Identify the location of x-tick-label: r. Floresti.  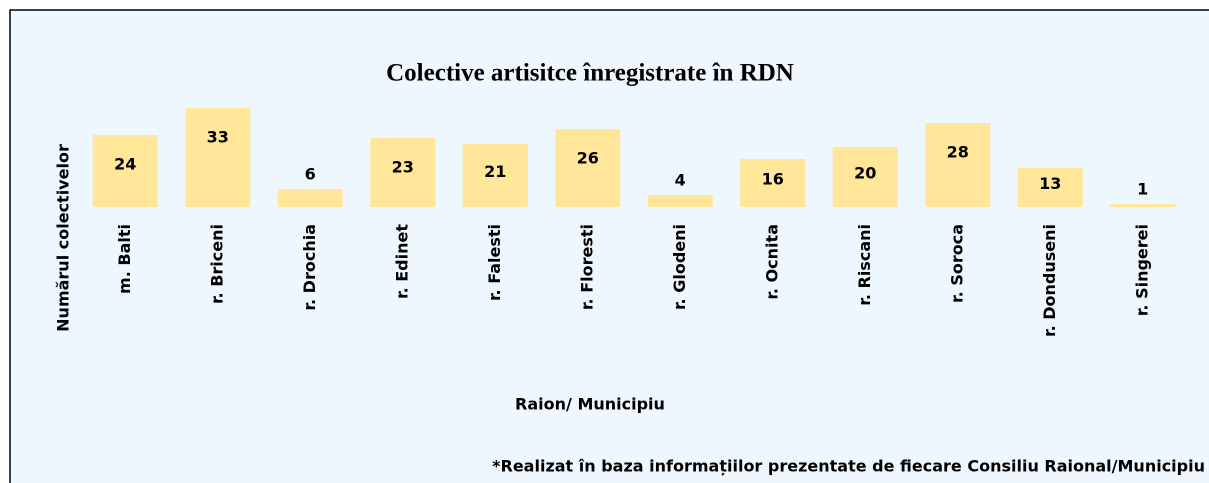
(586, 267).